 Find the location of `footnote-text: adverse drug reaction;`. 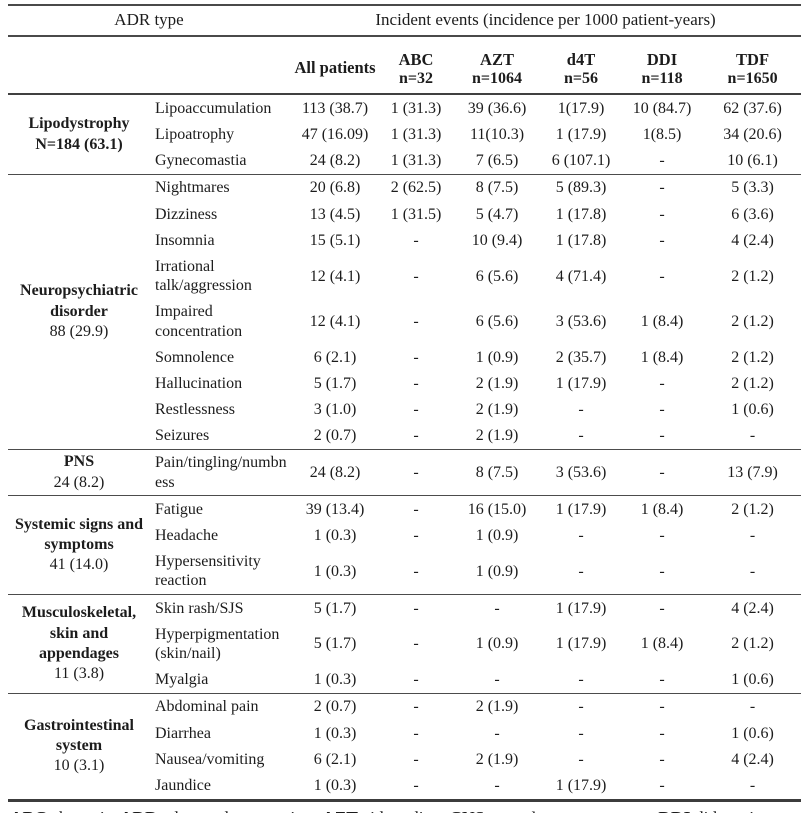

footnote-text: adverse drug reaction; is located at coordinates (240, 810).